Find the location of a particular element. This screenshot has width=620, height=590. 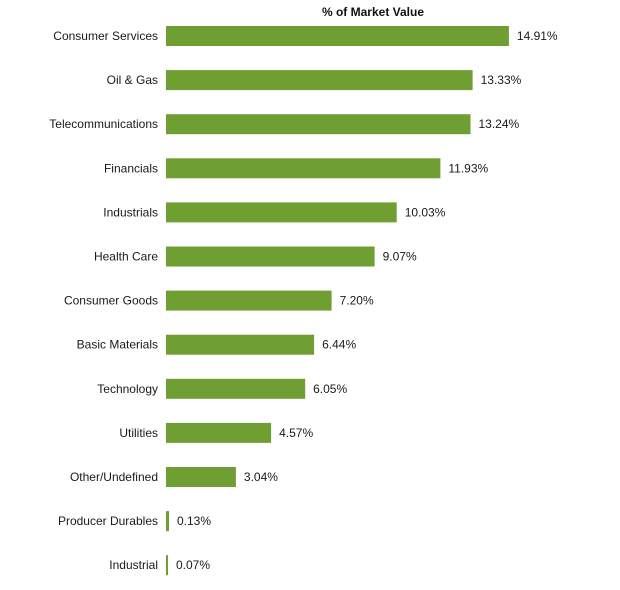

category-label-8: Technology is located at coordinates (127, 389).